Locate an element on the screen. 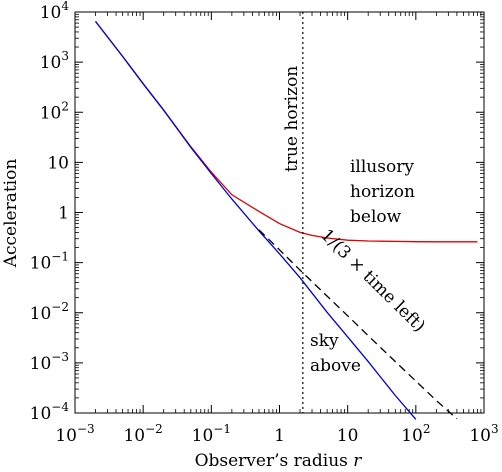 This screenshot has width=502, height=472. x-tick-label: 10⁻¹ is located at coordinates (211, 434).